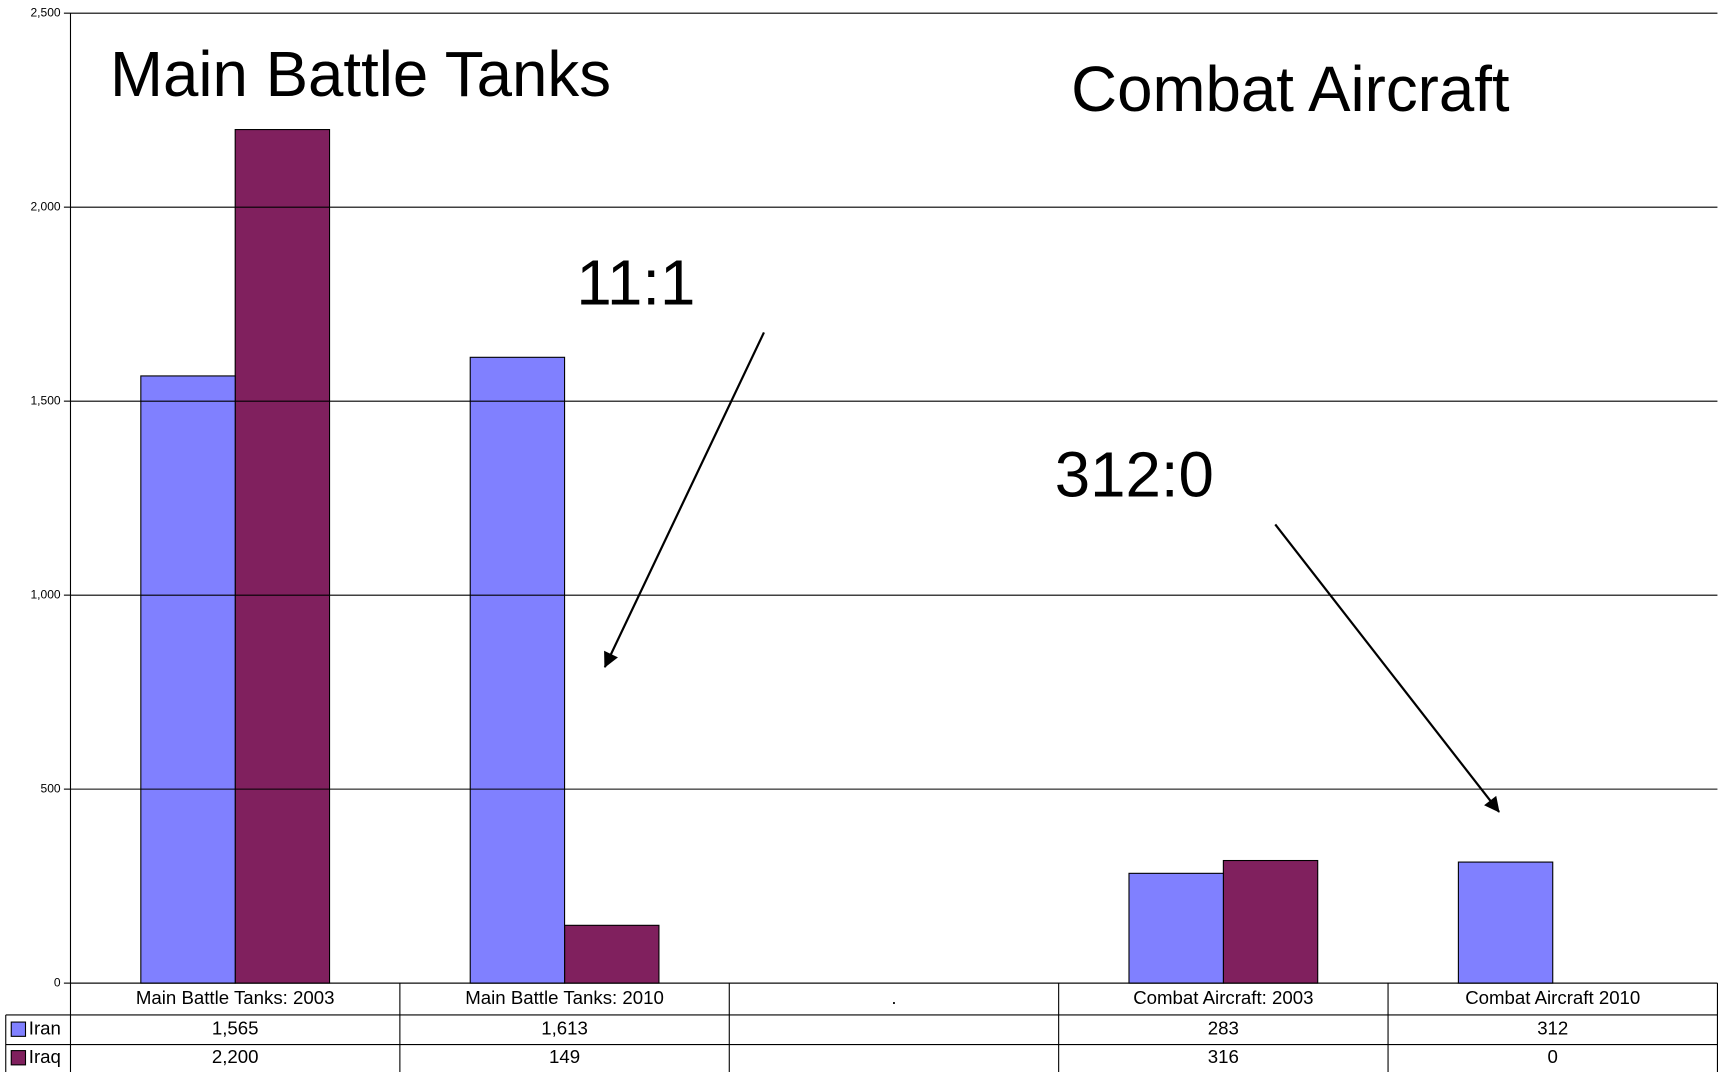 This screenshot has width=1721, height=1072. I want to click on annotation: Main Battle Tanks, so click(360, 74).